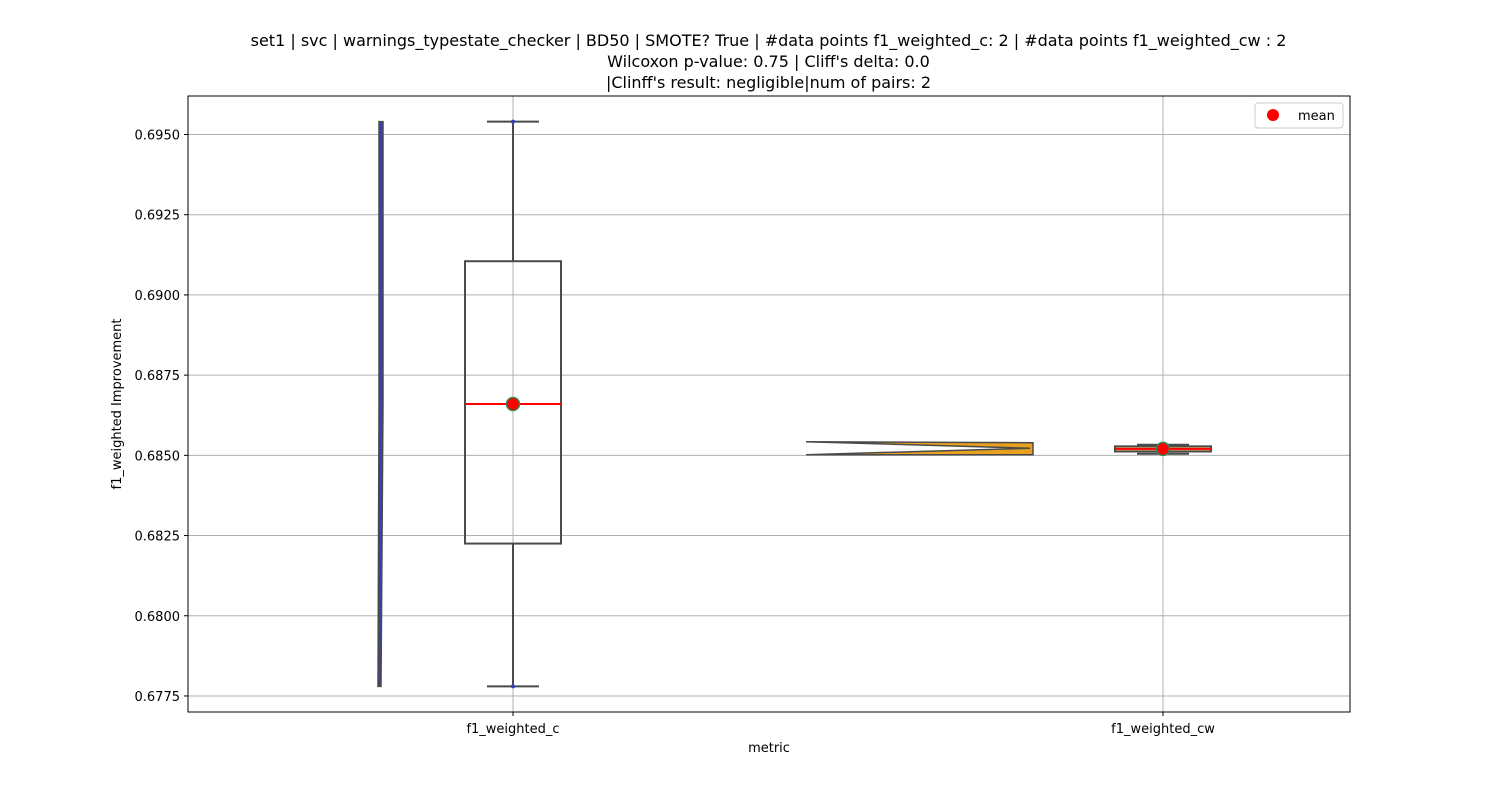 Image resolution: width=1500 pixels, height=800 pixels. Describe the element at coordinates (1273, 115) in the screenshot. I see `legend-mean-marker` at that location.